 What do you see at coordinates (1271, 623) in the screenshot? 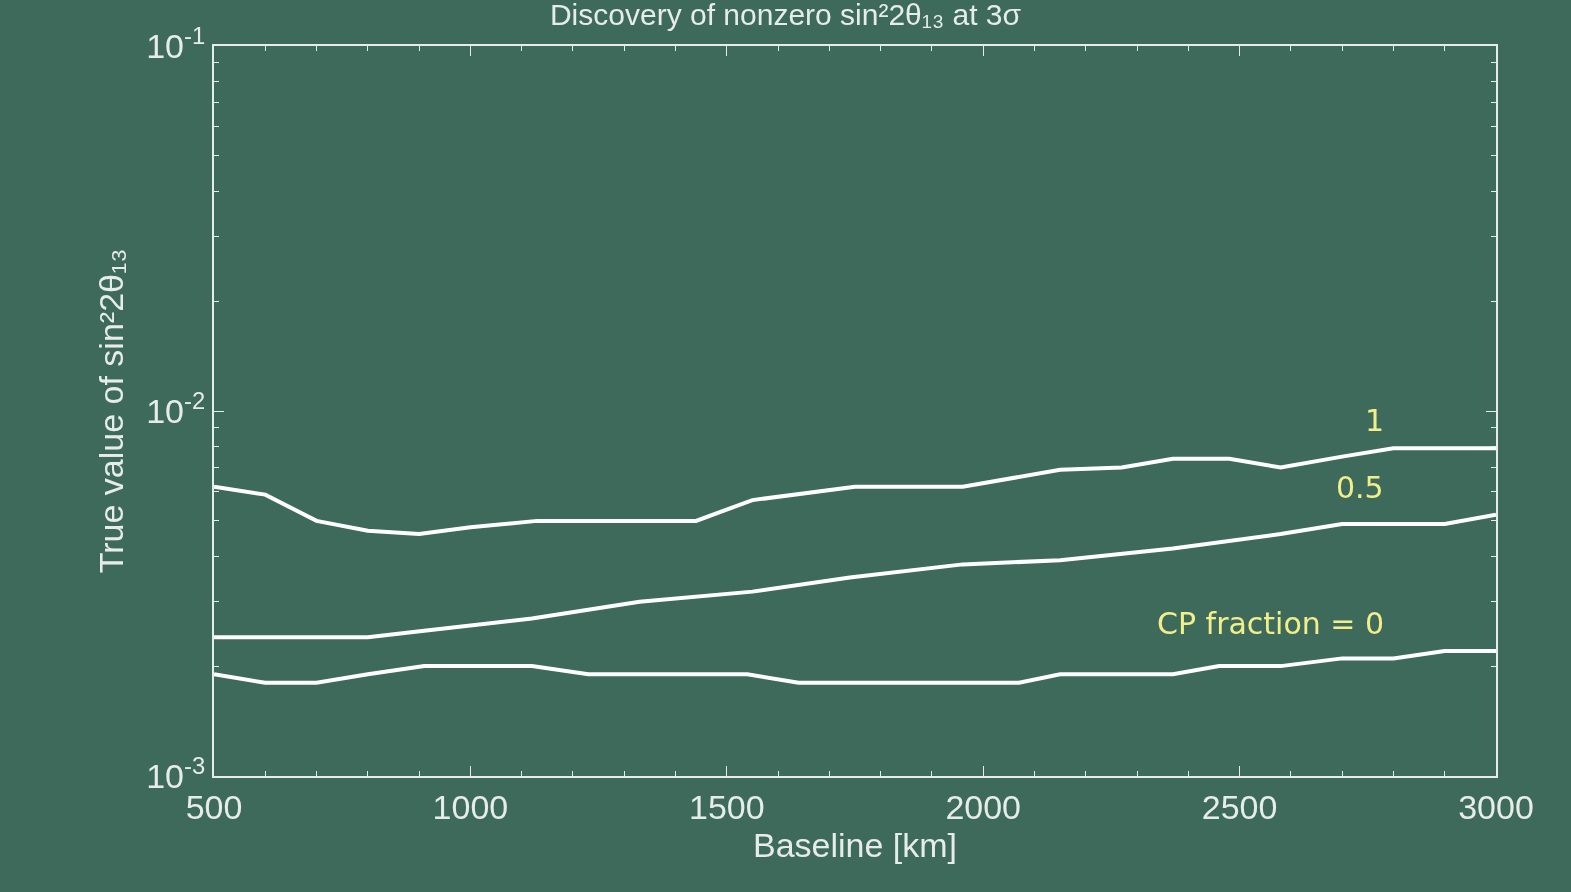
I see `series-label: CP fraction = 0` at bounding box center [1271, 623].